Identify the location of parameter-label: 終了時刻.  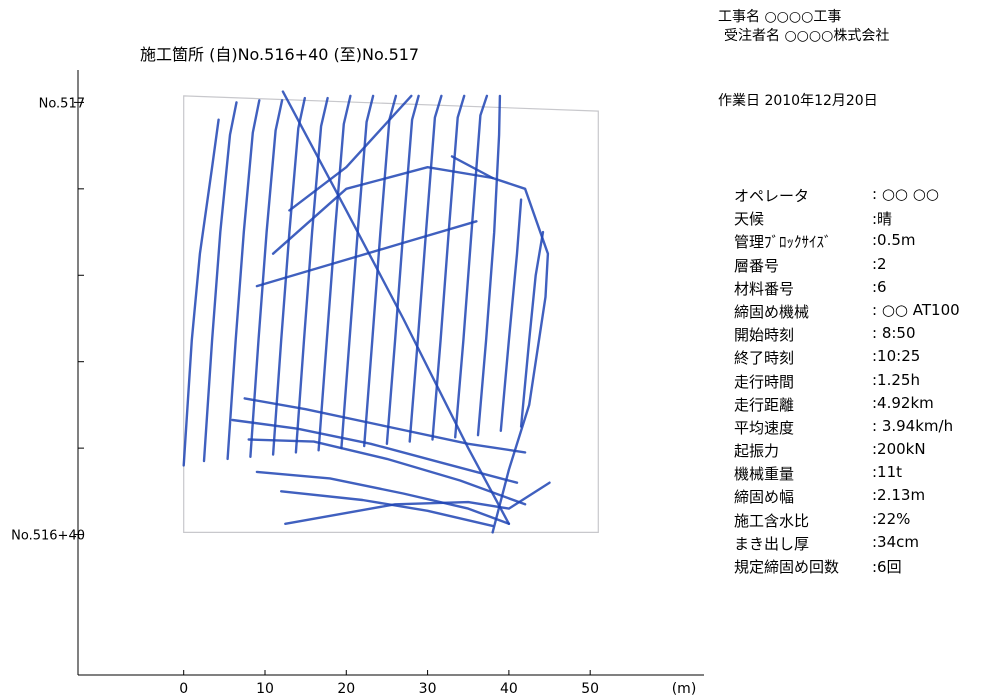
(764, 358).